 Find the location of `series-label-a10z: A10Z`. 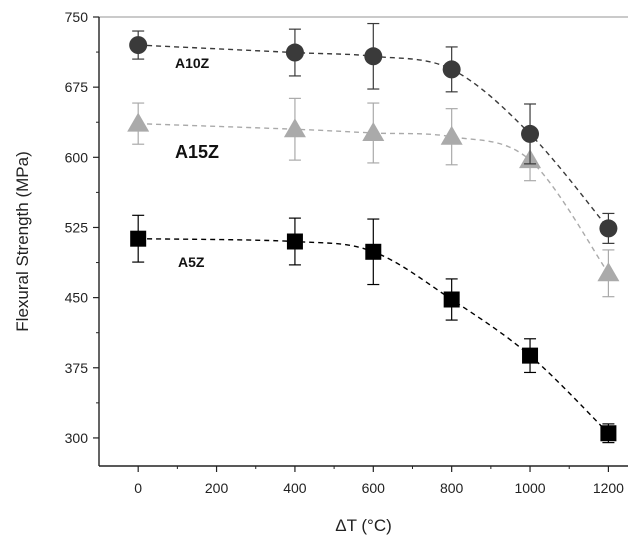

series-label-a10z: A10Z is located at coordinates (192, 63).